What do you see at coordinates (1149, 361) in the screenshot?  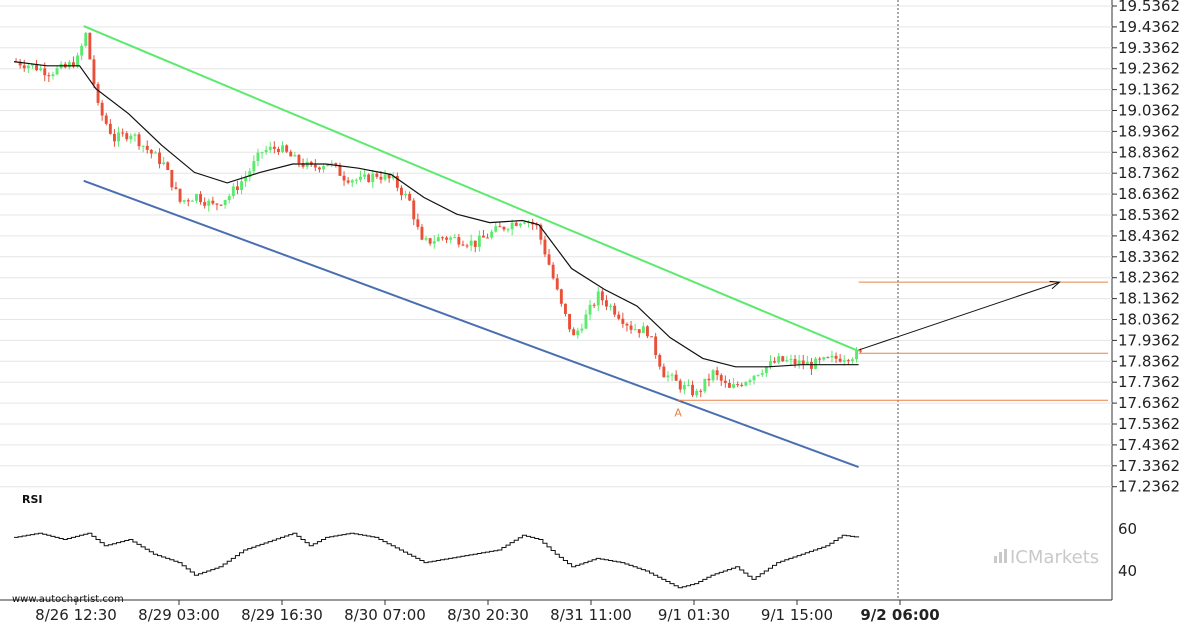 I see `y-tick-label: 17.8362` at bounding box center [1149, 361].